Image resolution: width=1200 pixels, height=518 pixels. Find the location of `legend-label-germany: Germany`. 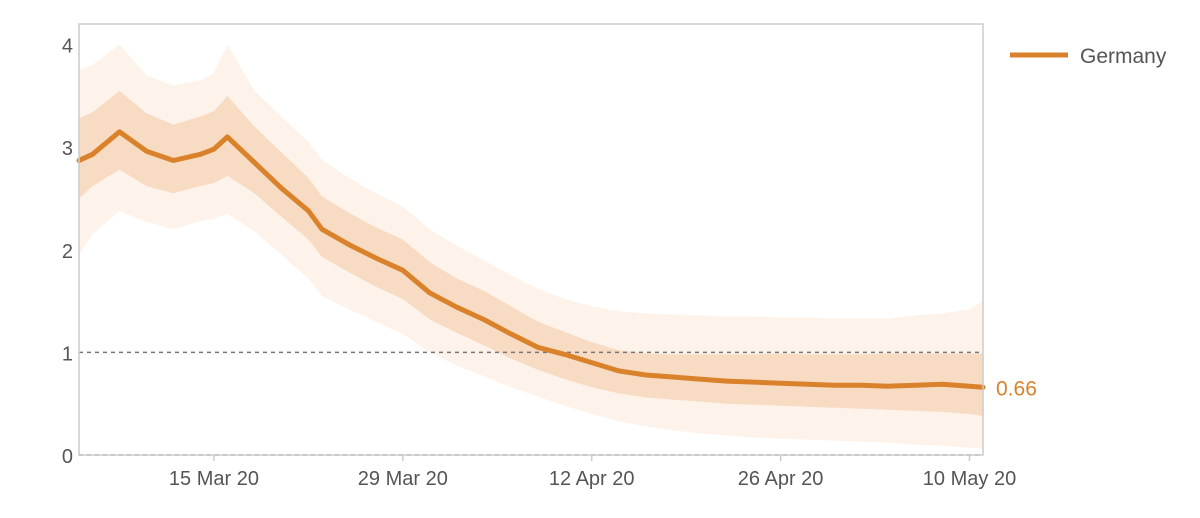

legend-label-germany: Germany is located at coordinates (1123, 56).